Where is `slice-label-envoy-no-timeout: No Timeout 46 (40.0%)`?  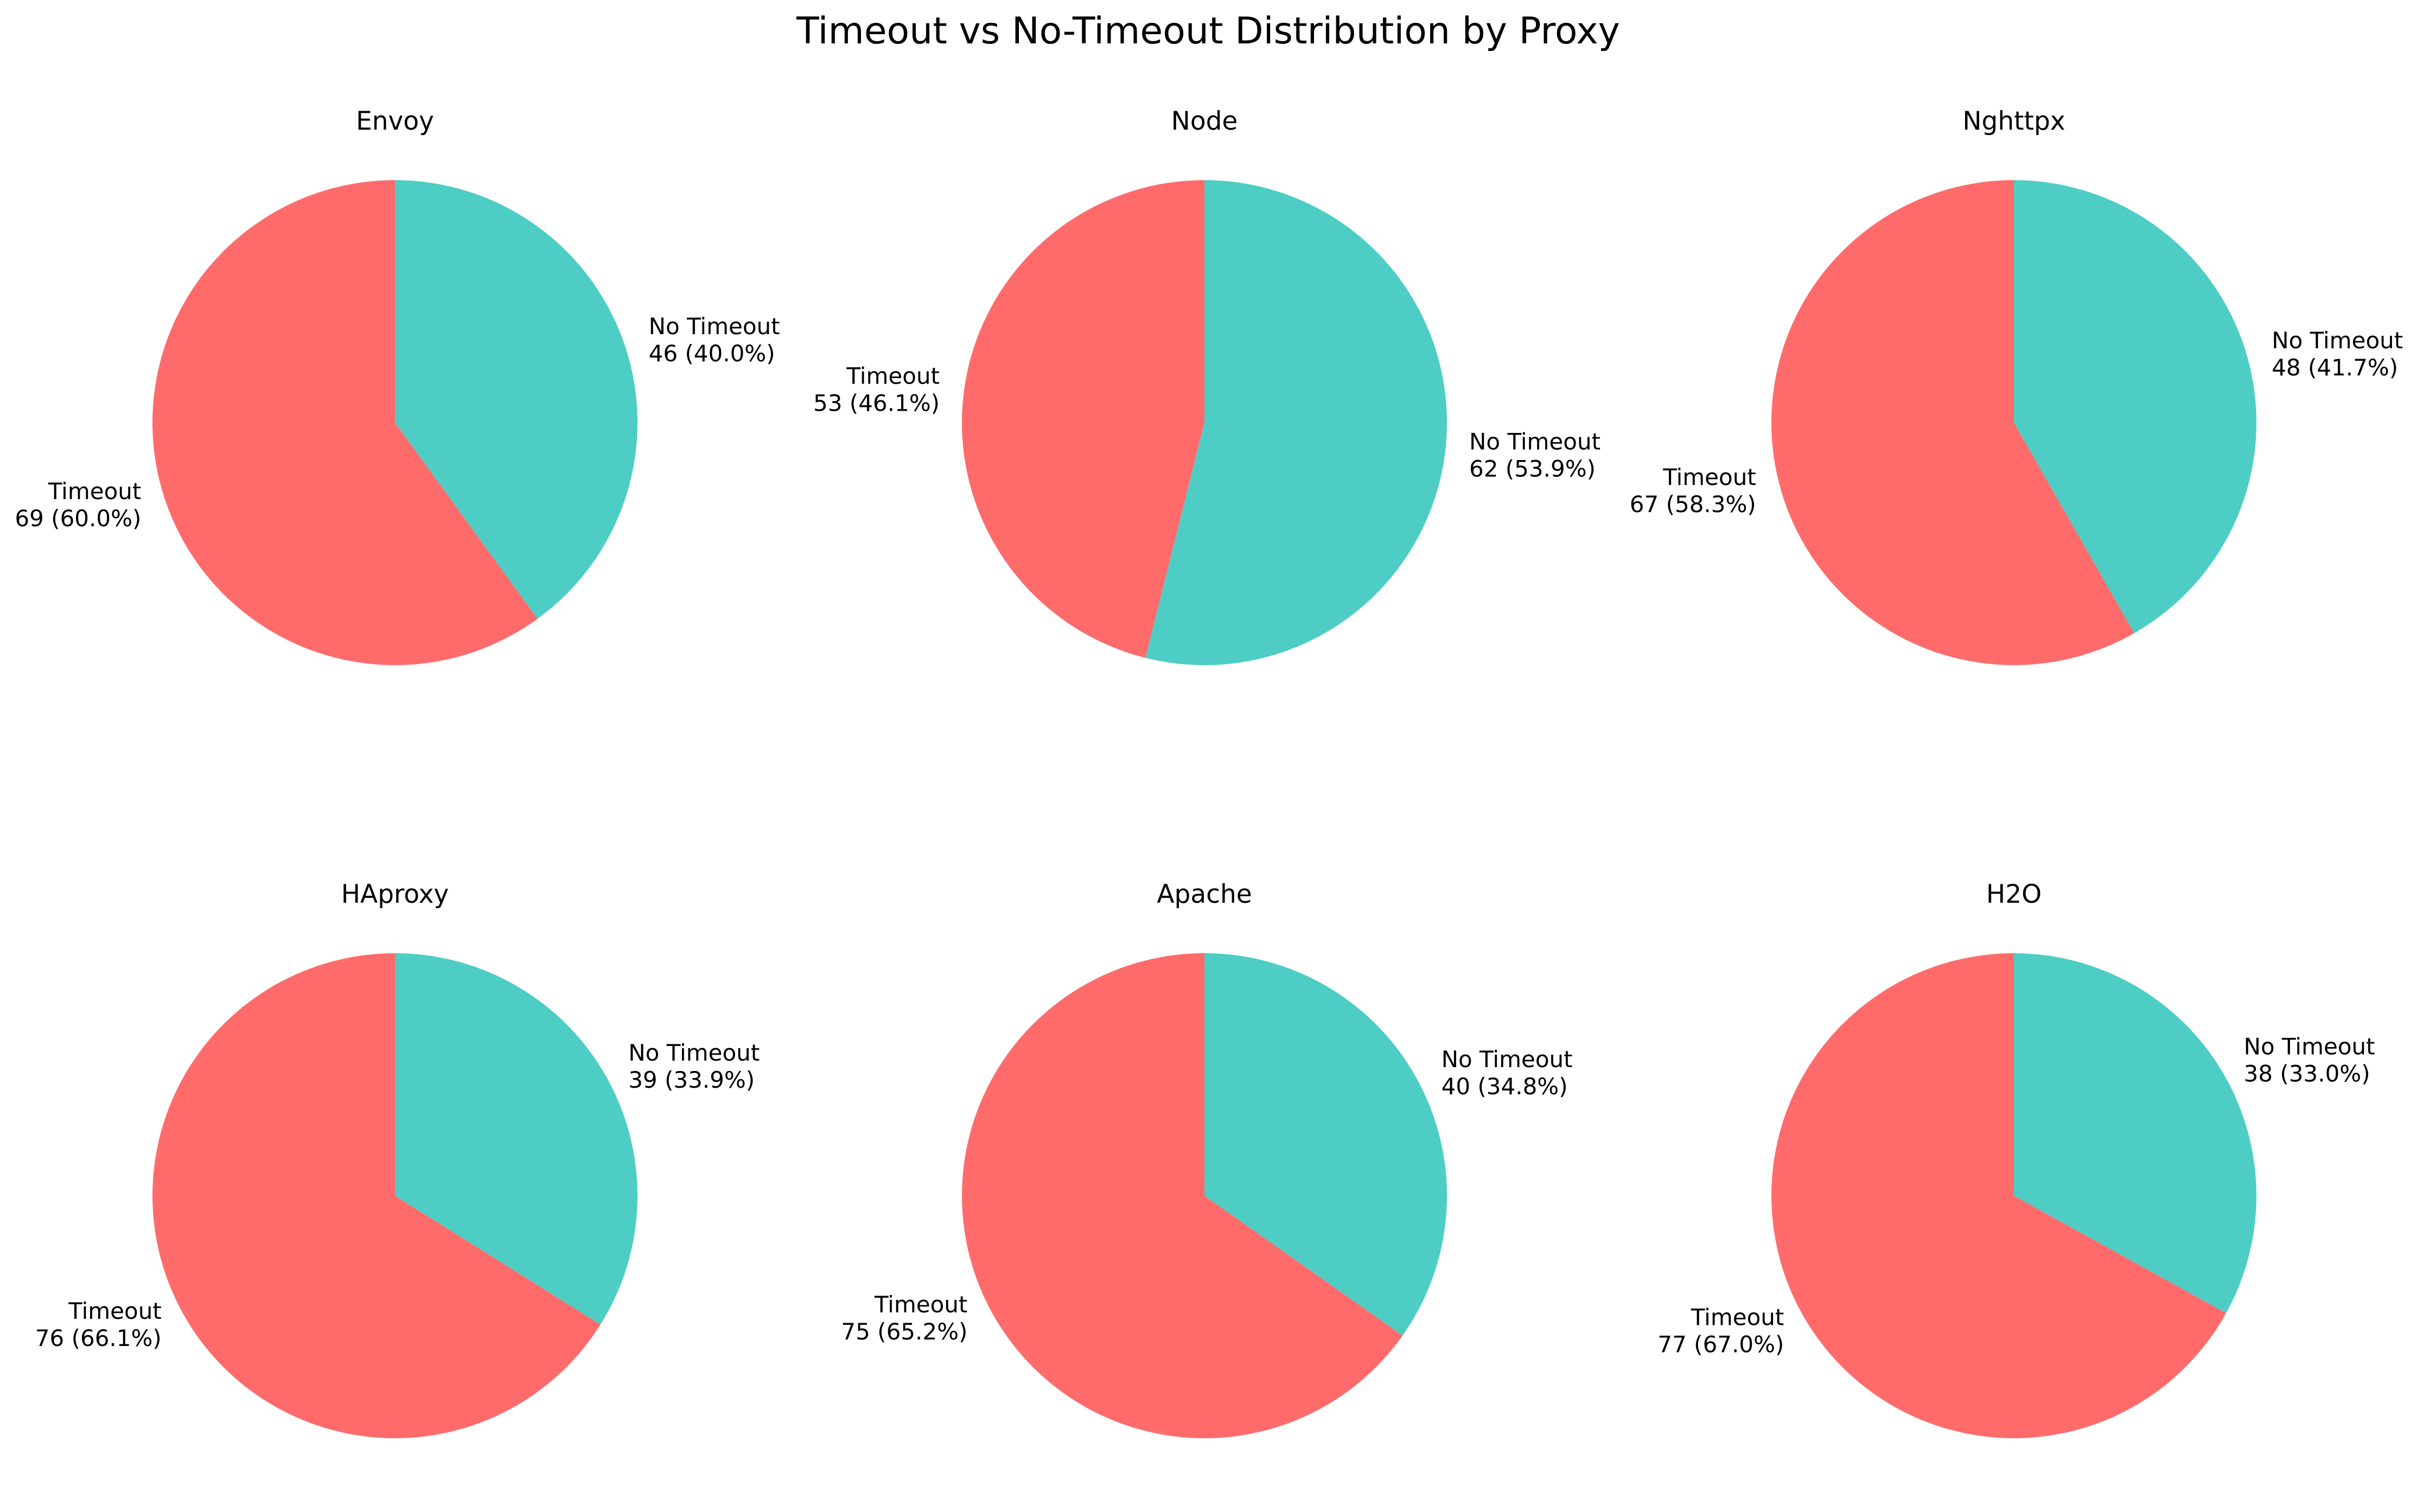
slice-label-envoy-no-timeout: No Timeout 46 (40.0%) is located at coordinates (715, 340).